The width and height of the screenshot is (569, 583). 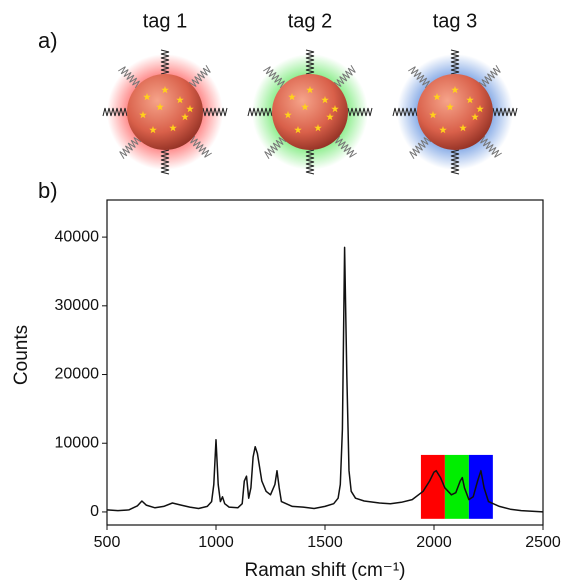 I want to click on x-tick-label: 500, so click(x=107, y=542).